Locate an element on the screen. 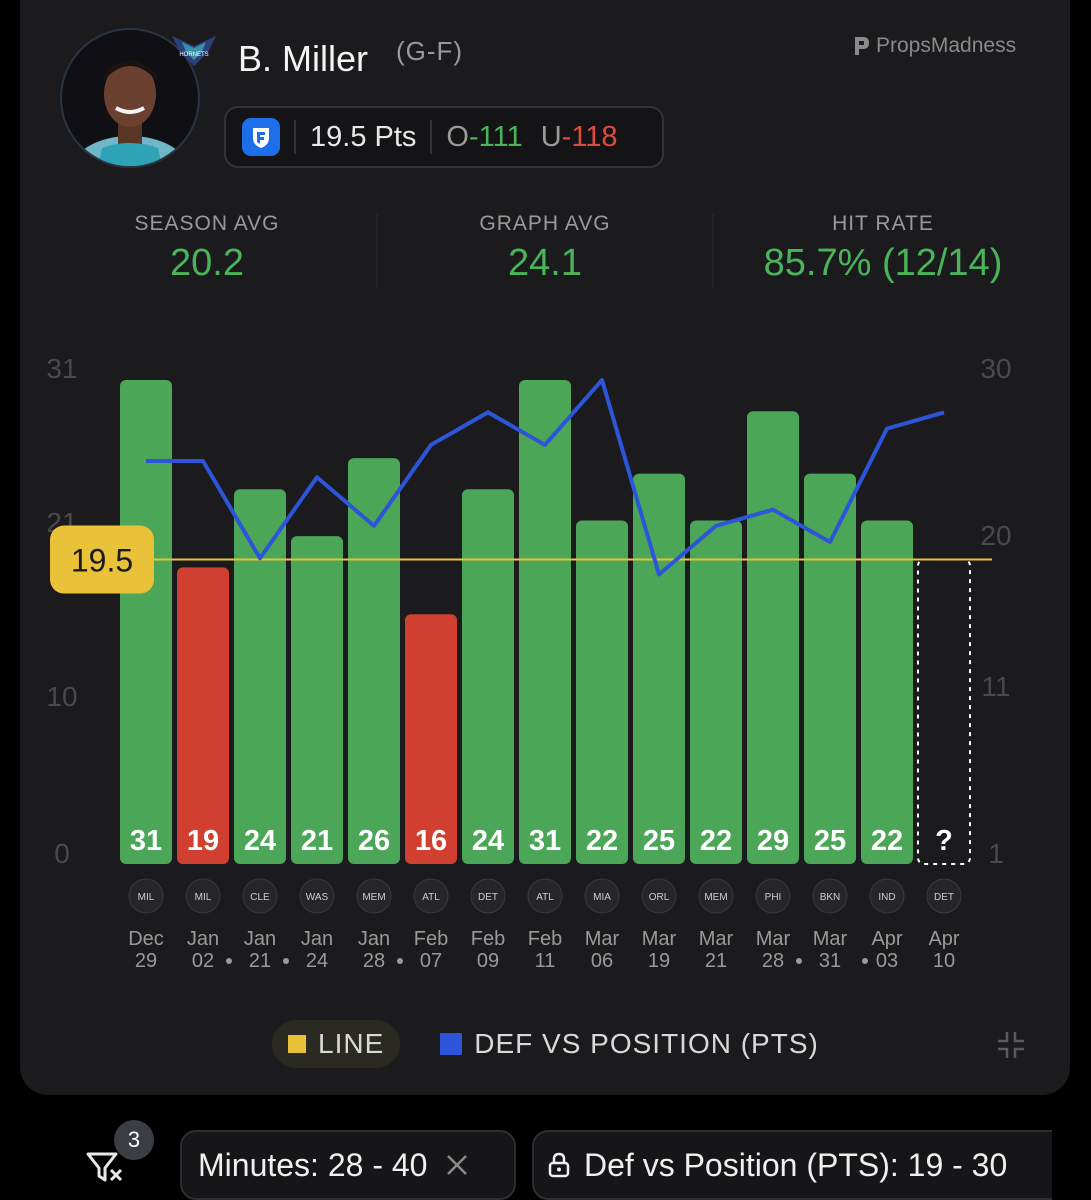  filter-count-badge: 3 is located at coordinates (134, 1140).